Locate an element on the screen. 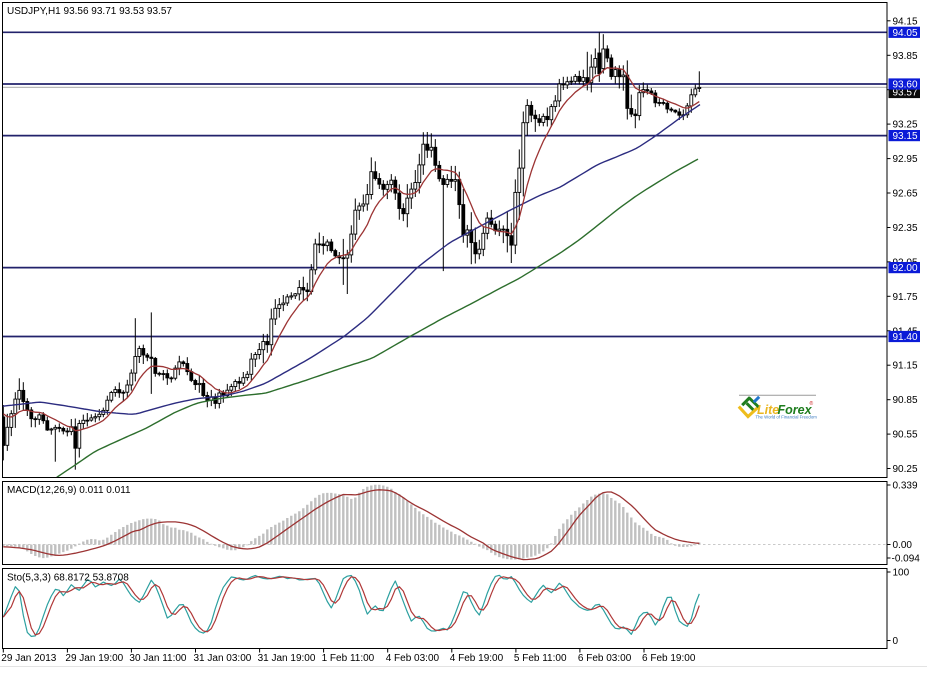  svg-text: 4 Feb 19:00 is located at coordinates (477, 658).